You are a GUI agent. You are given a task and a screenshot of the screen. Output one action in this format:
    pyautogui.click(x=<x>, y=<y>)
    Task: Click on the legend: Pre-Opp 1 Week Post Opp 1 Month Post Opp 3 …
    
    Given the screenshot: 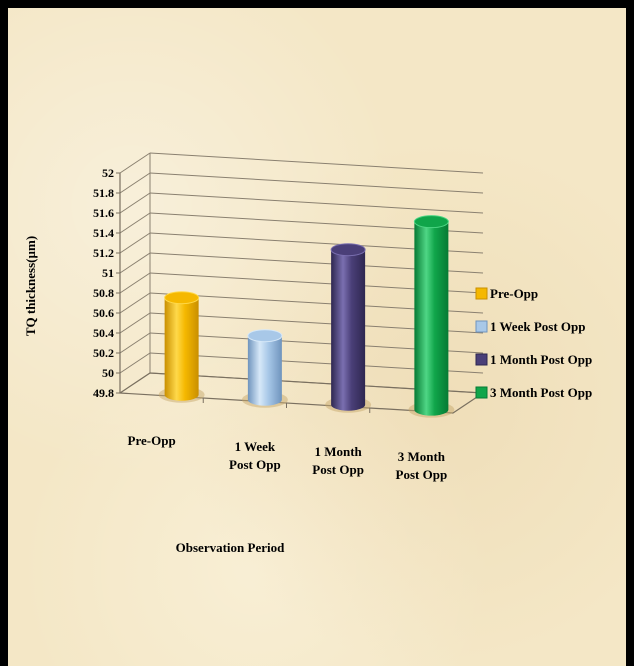 What is the action you would take?
    pyautogui.click(x=533, y=343)
    